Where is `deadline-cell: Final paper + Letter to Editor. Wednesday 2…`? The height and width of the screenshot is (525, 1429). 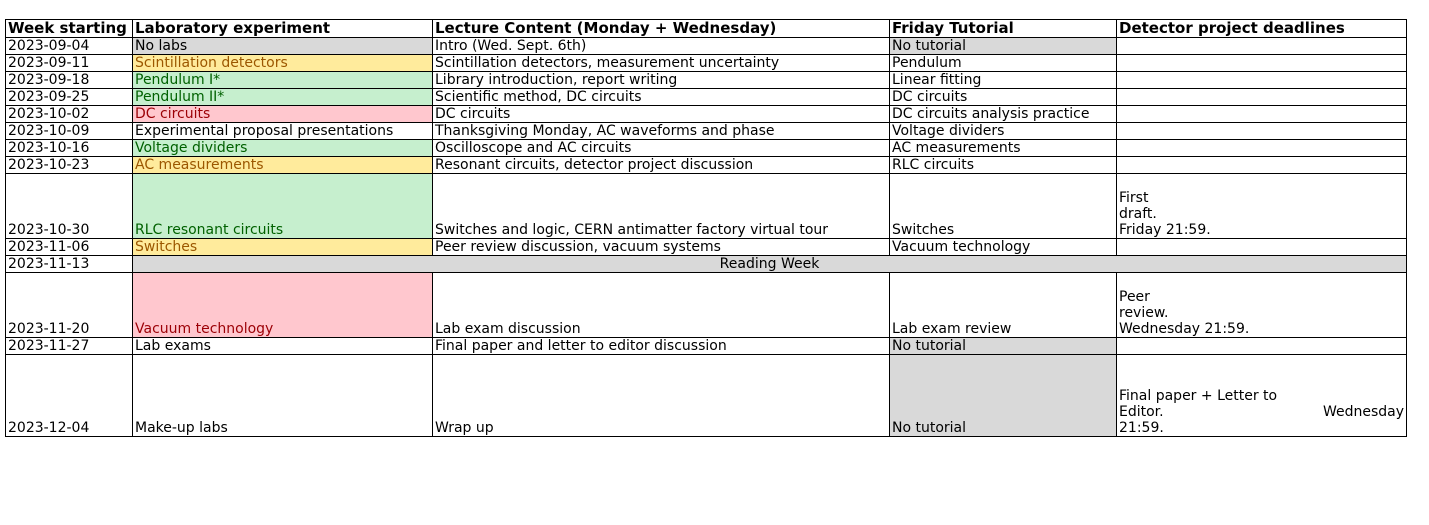 deadline-cell: Final paper + Letter to Editor. Wednesday 2… is located at coordinates (1261, 395).